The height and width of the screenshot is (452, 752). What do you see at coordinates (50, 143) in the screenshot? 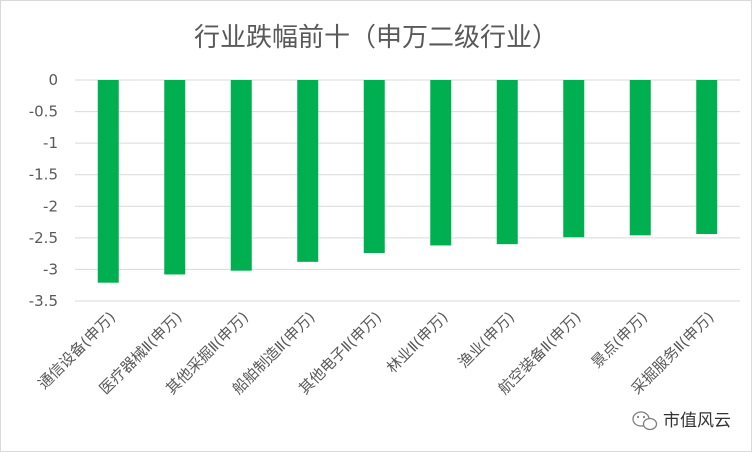
I see `y-tick-label: -1` at bounding box center [50, 143].